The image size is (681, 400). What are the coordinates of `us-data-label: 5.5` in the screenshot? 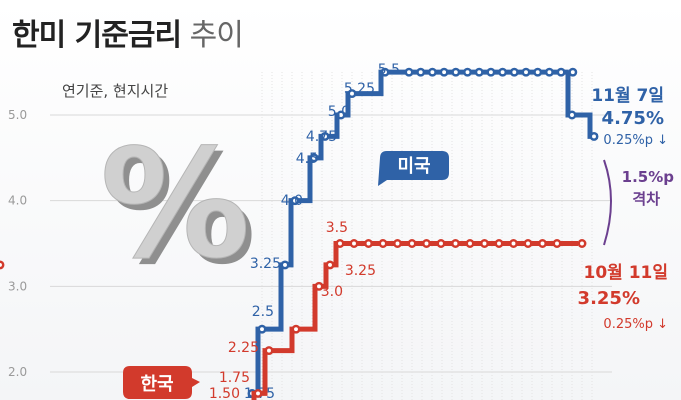 It's located at (389, 70).